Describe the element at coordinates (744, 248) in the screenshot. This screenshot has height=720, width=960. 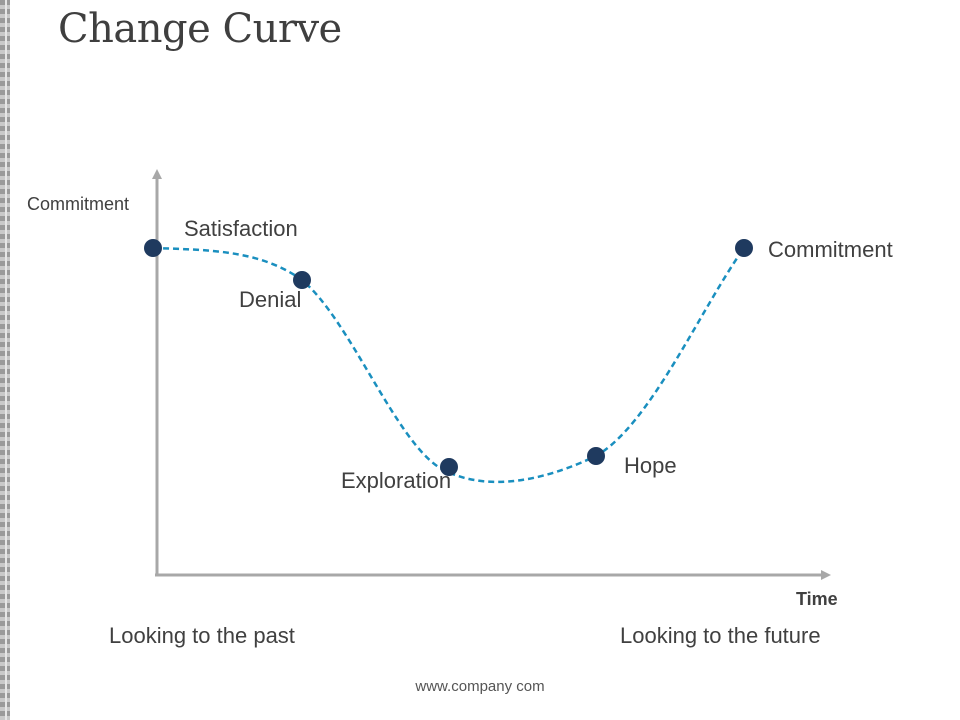
I see `stage-marker-commitment` at that location.